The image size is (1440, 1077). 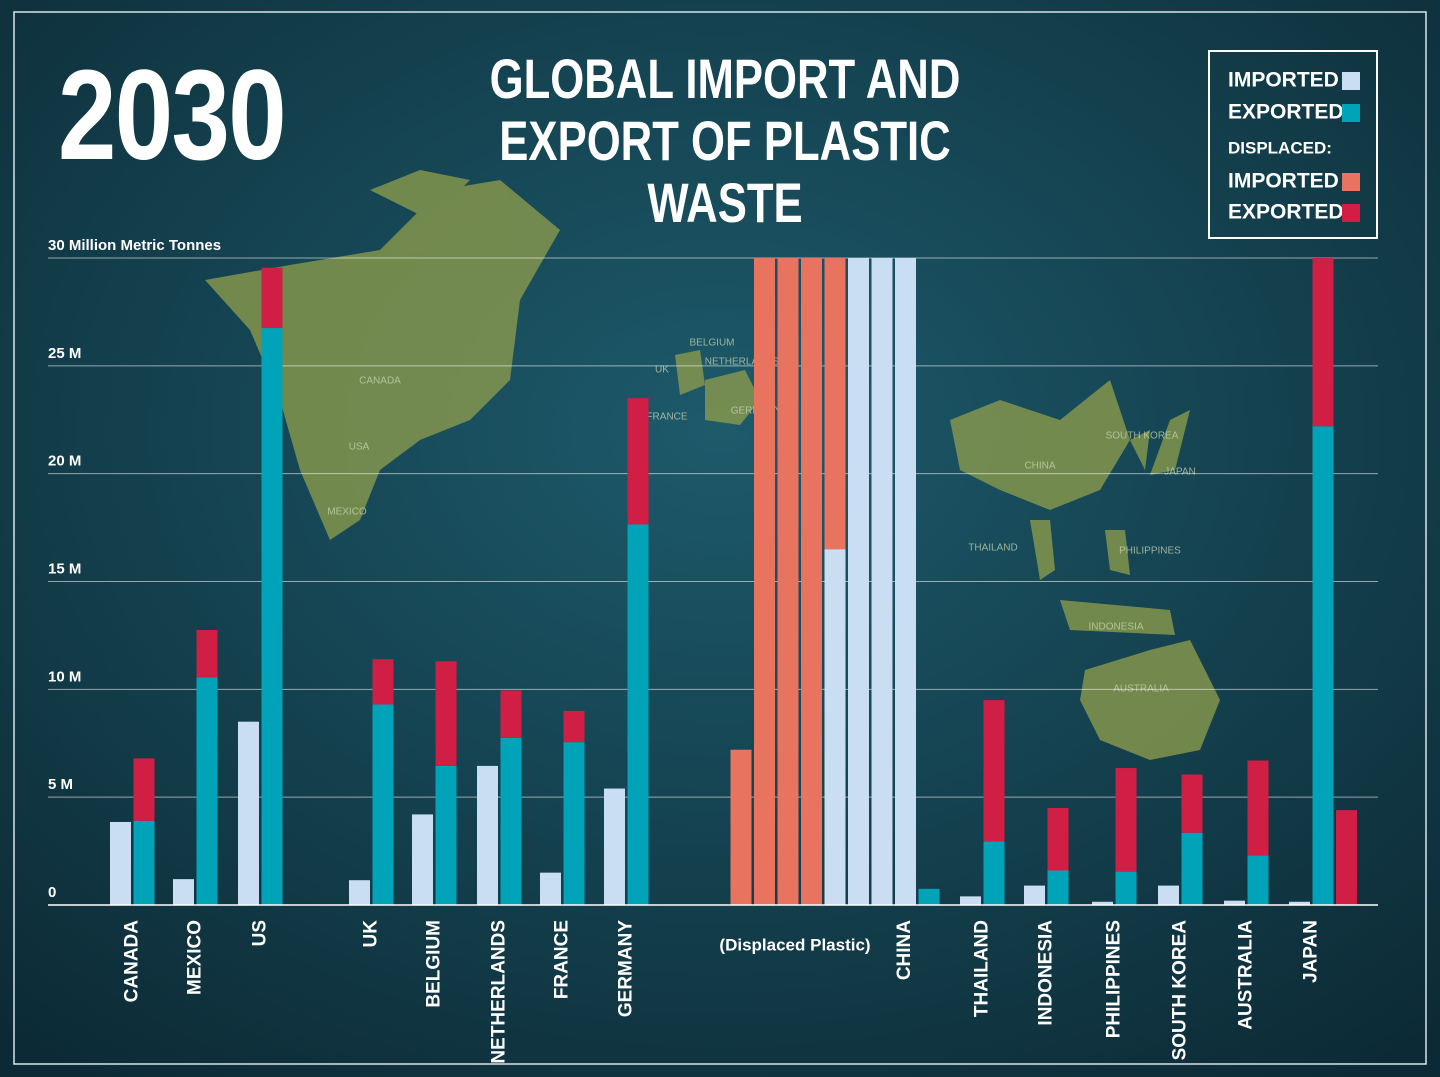 What do you see at coordinates (259, 933) in the screenshot?
I see `x-tick-label: US` at bounding box center [259, 933].